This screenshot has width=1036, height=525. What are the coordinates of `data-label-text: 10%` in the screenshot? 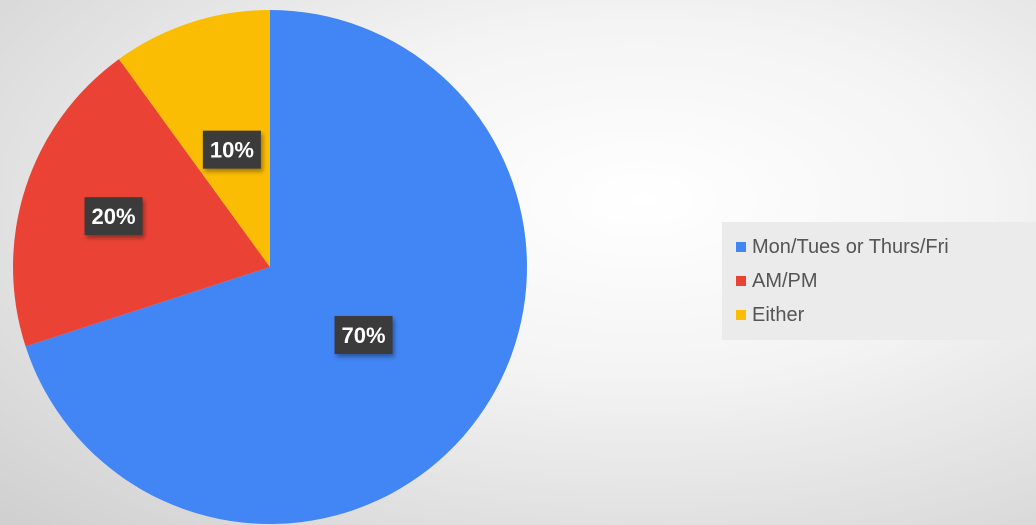 It's located at (232, 150).